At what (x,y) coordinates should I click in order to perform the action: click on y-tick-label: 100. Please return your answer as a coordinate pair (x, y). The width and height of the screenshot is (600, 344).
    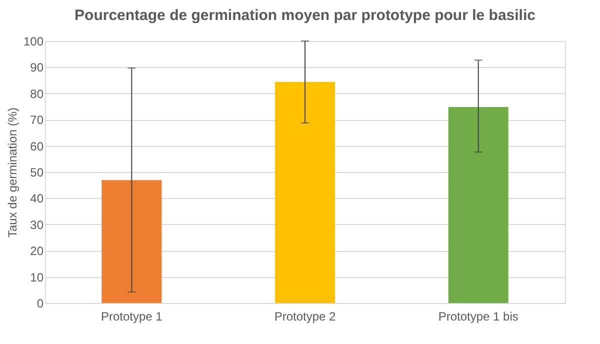
    Looking at the image, I should click on (33, 41).